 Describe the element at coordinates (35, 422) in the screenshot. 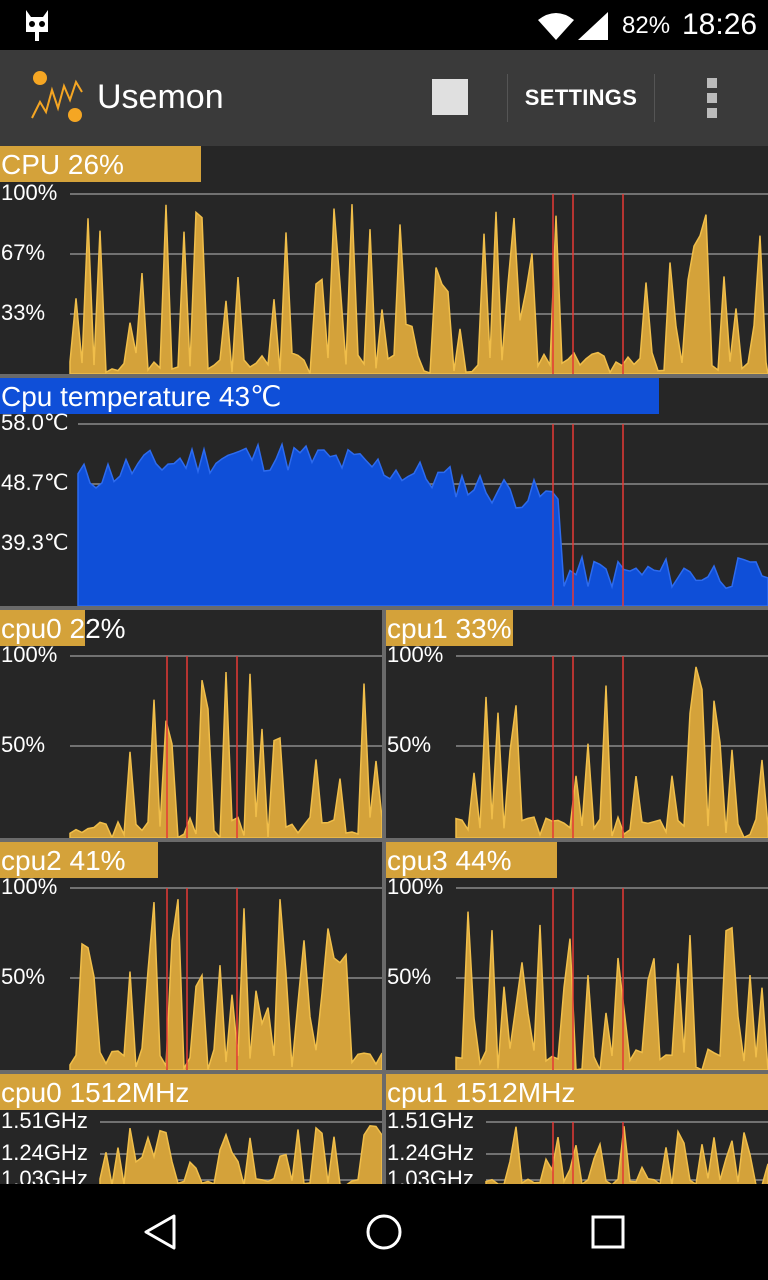

I see `y-axis-label: 58.0℃` at that location.